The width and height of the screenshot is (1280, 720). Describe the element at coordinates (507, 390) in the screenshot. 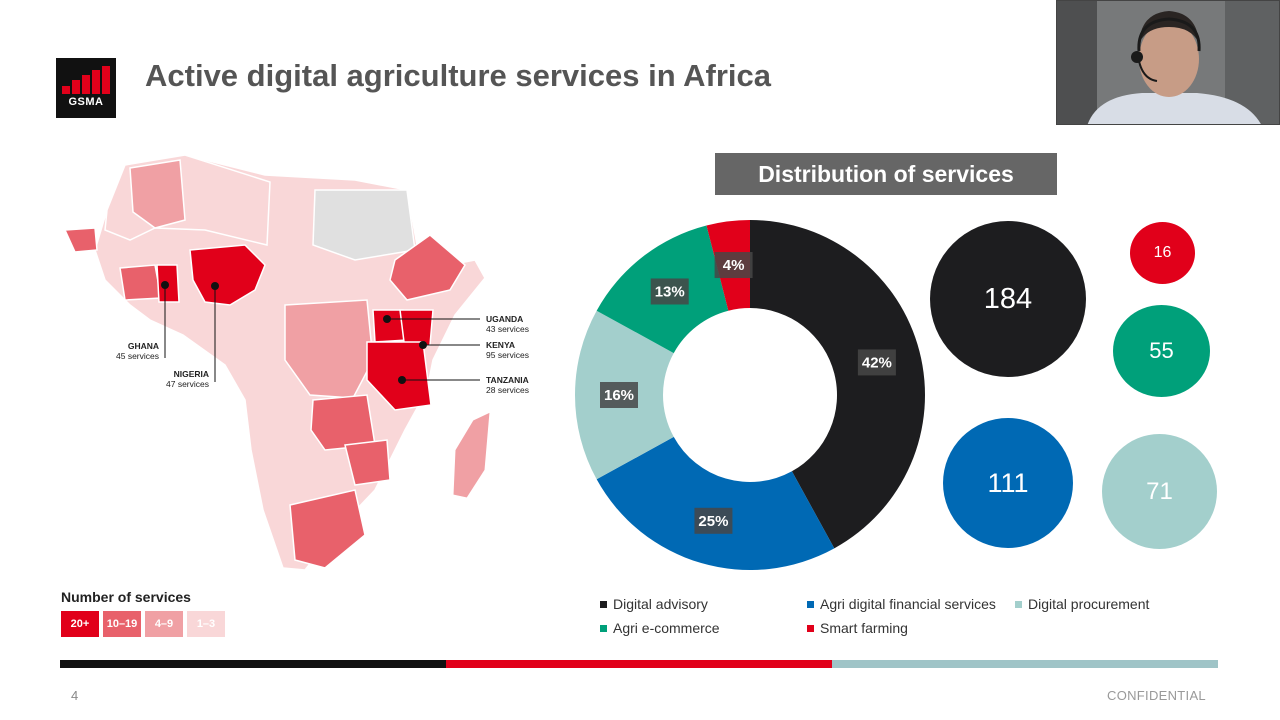

I see `callout-tanzania-count: 28 services` at that location.